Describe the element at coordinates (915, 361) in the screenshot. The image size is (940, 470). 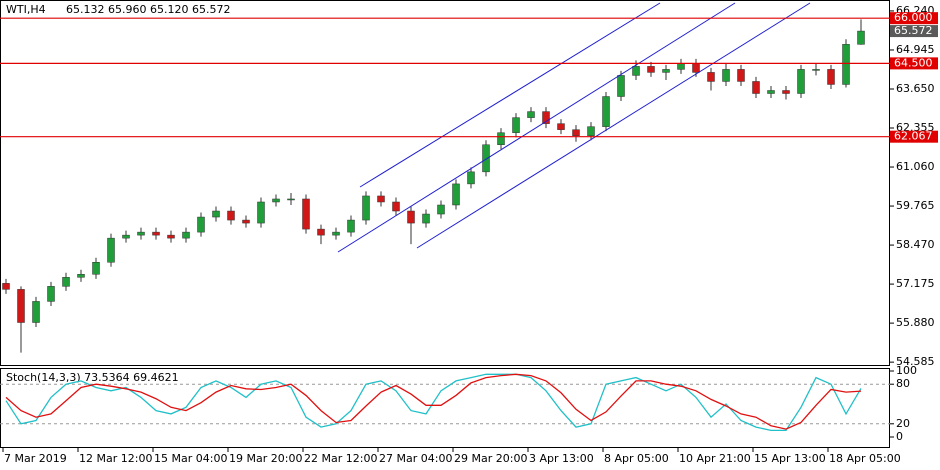
I see `y-tick-label: 54.585` at that location.